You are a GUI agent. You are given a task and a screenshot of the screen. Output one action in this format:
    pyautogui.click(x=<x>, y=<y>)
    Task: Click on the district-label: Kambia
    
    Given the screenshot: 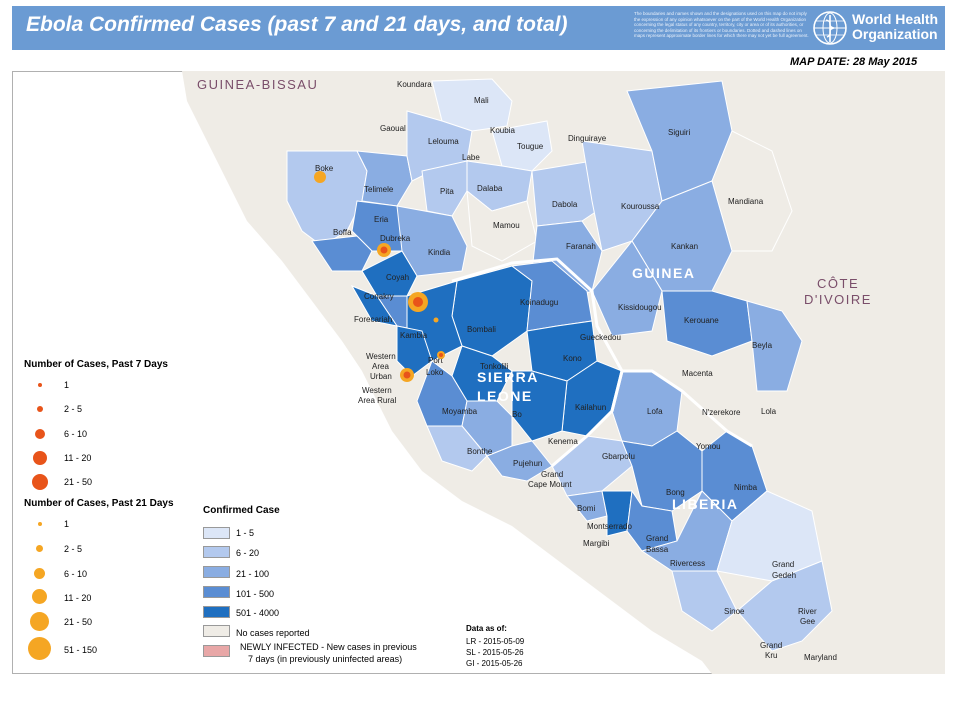 What is the action you would take?
    pyautogui.click(x=414, y=335)
    